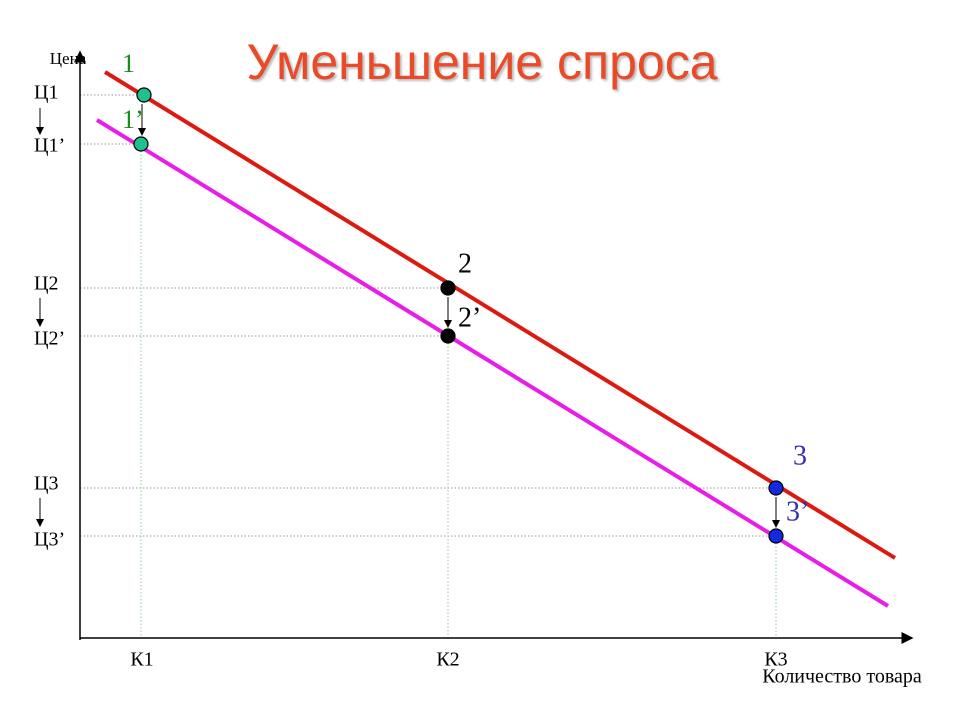  Describe the element at coordinates (68, 58) in the screenshot. I see `y-axis-label: Цена` at that location.